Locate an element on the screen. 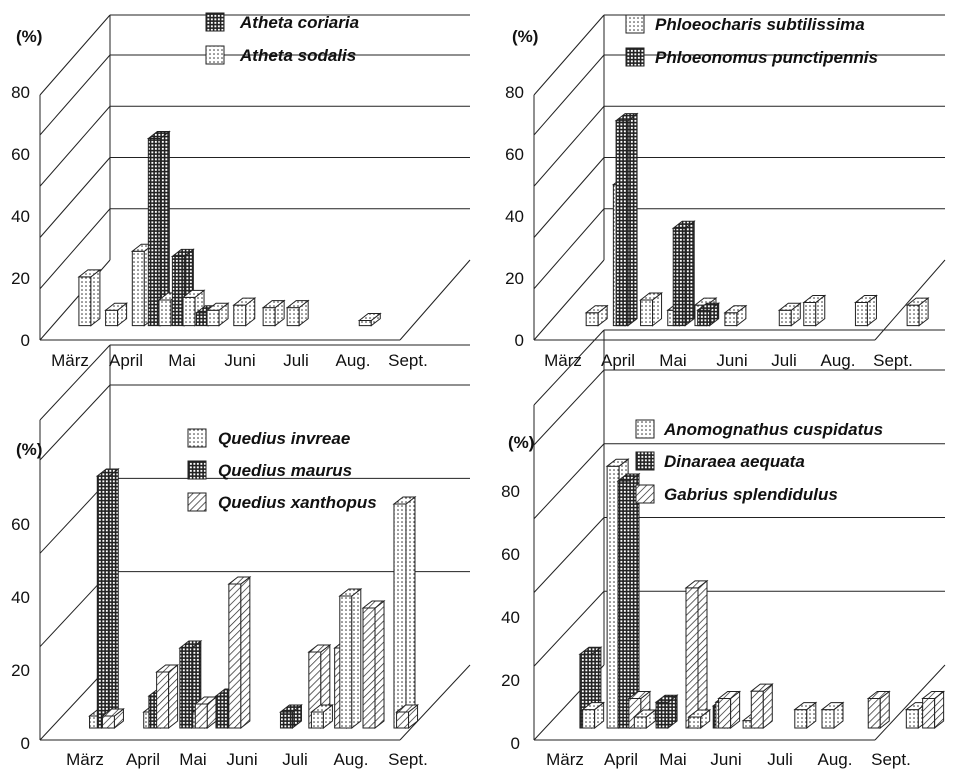 This screenshot has height=777, width=955. legend-item: Quedius xanthopus is located at coordinates (282, 502).